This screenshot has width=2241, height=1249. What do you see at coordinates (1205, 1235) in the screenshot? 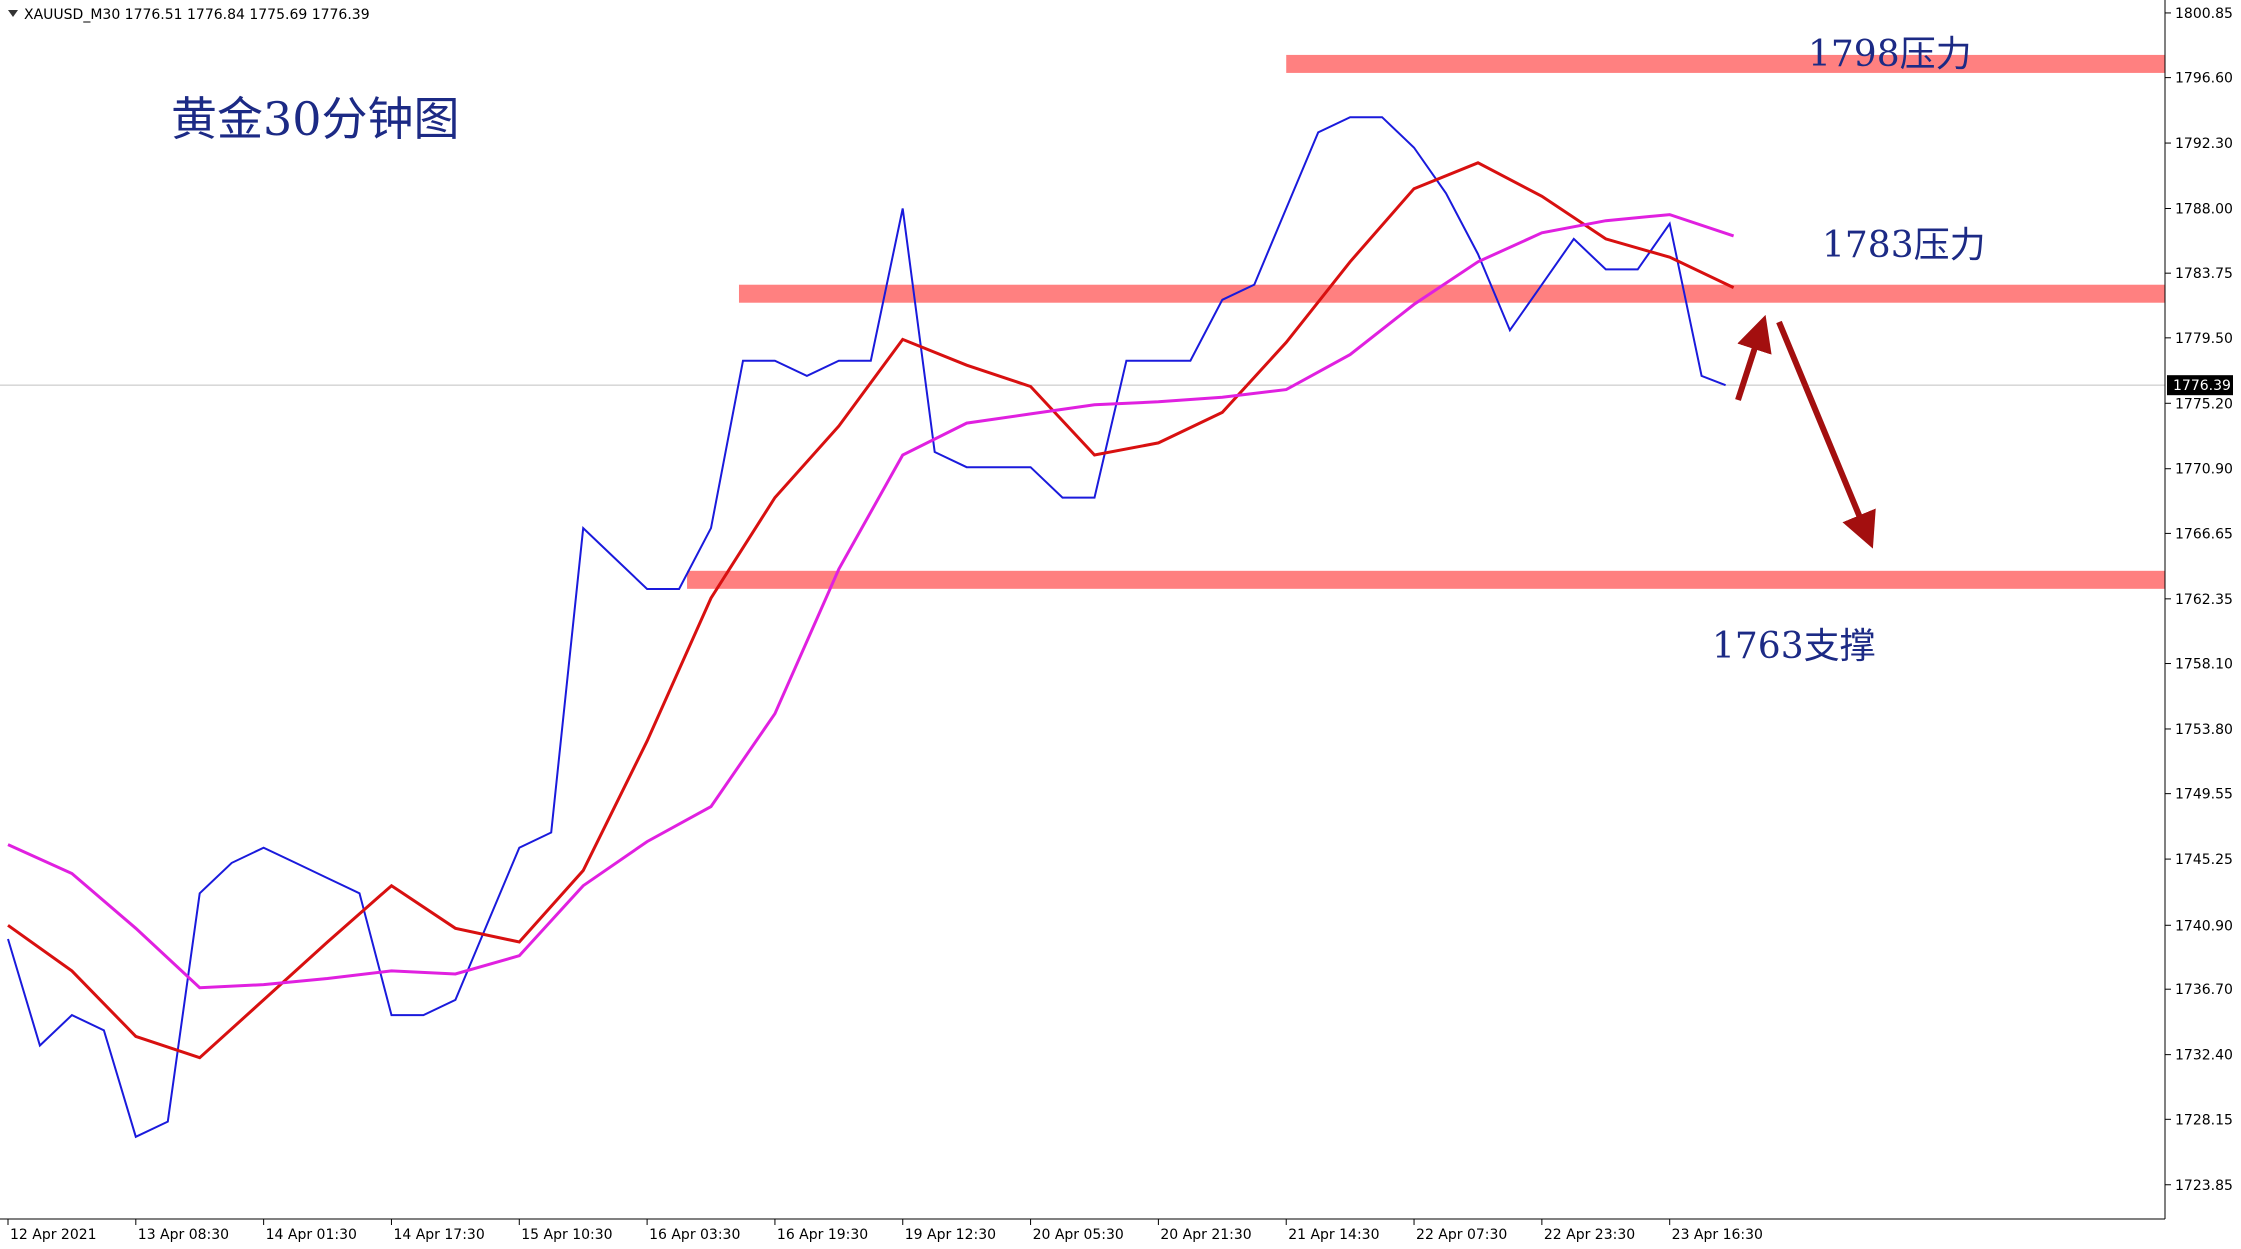
I see `x-tick-label: 20 Apr 21:30` at bounding box center [1205, 1235].